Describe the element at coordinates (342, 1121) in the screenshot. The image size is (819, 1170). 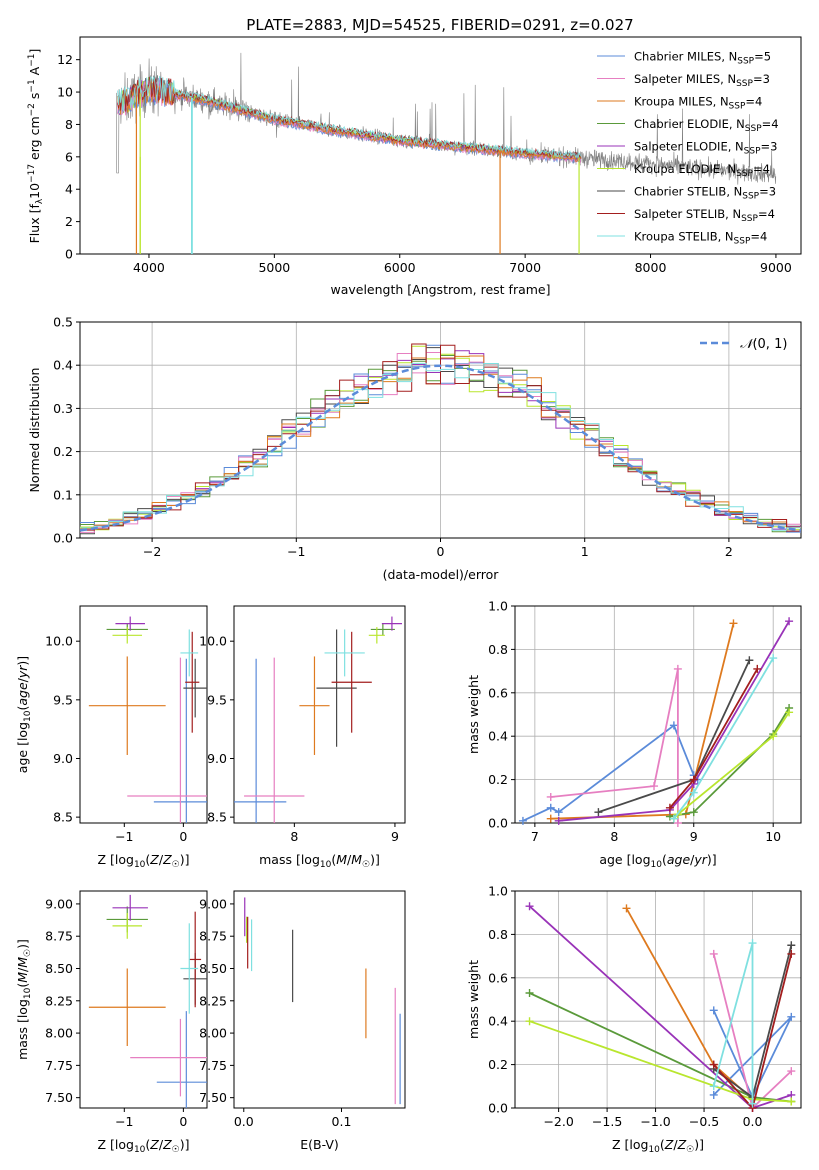
I see `x-tick-label: 0.1` at that location.